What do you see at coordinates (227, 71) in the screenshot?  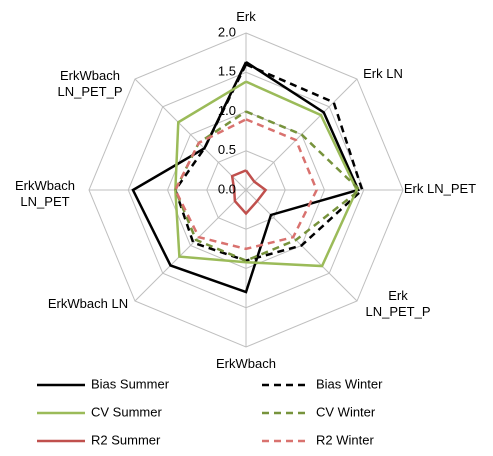 I see `r-tick-label: 1.5` at bounding box center [227, 71].